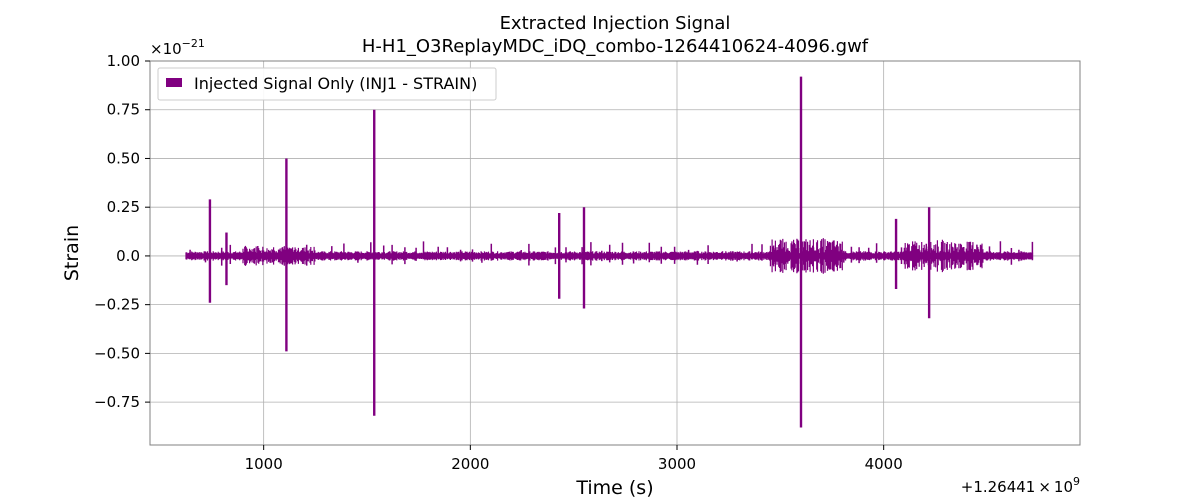  Describe the element at coordinates (117, 353) in the screenshot. I see `y-tick-label: −0.50` at that location.